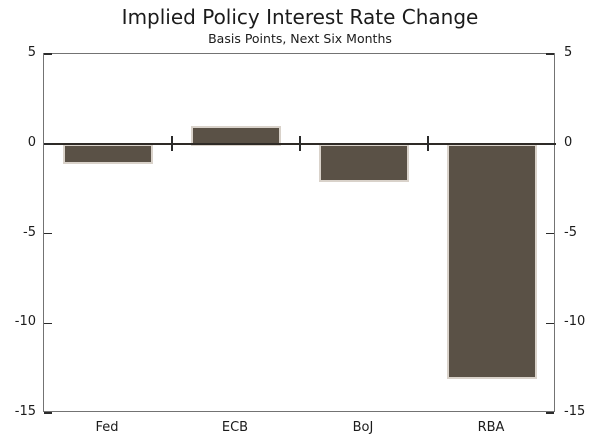 This screenshot has height=445, width=600. I want to click on y-axis-label-right: 5, so click(568, 52).